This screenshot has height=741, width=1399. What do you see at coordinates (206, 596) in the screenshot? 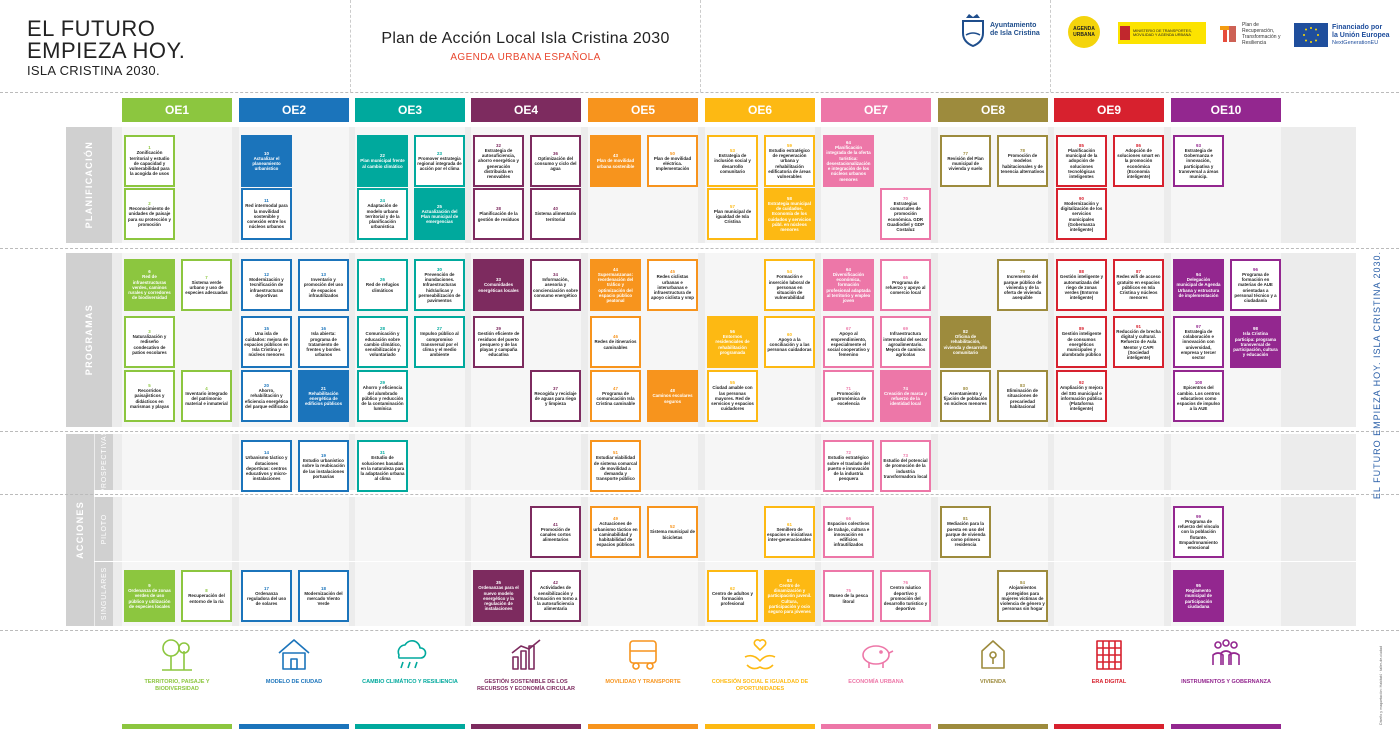
I see `action-box-8: 8 Recuperación del entorno de la ría` at bounding box center [206, 596].